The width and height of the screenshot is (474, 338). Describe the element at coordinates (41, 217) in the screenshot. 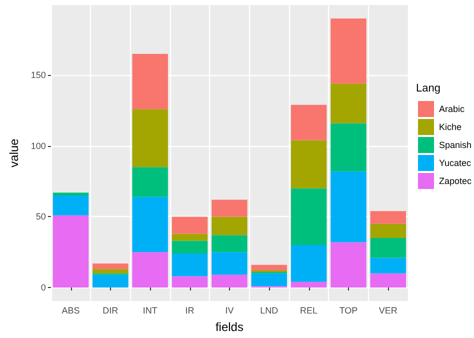

I see `y-tick-label: 50` at that location.